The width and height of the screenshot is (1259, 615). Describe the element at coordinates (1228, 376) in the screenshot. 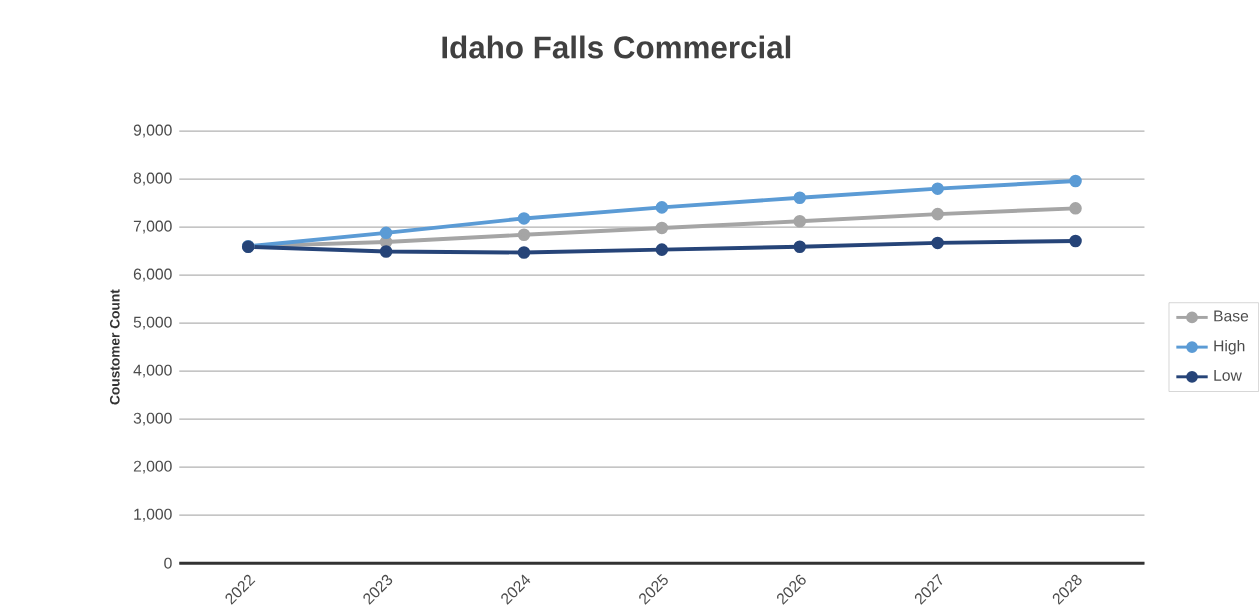

I see `legend-label: Low` at that location.